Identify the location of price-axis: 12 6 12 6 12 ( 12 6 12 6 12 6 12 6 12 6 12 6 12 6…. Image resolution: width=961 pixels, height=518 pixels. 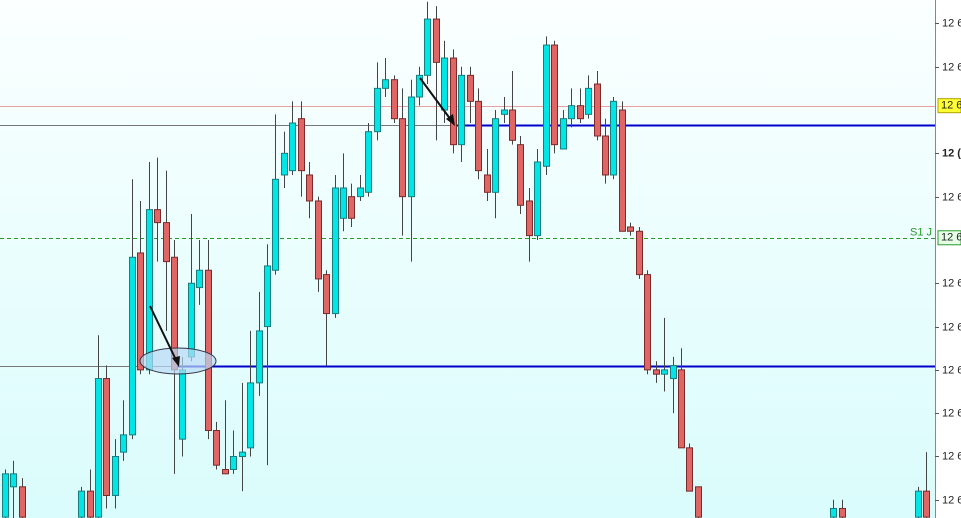
(948, 261).